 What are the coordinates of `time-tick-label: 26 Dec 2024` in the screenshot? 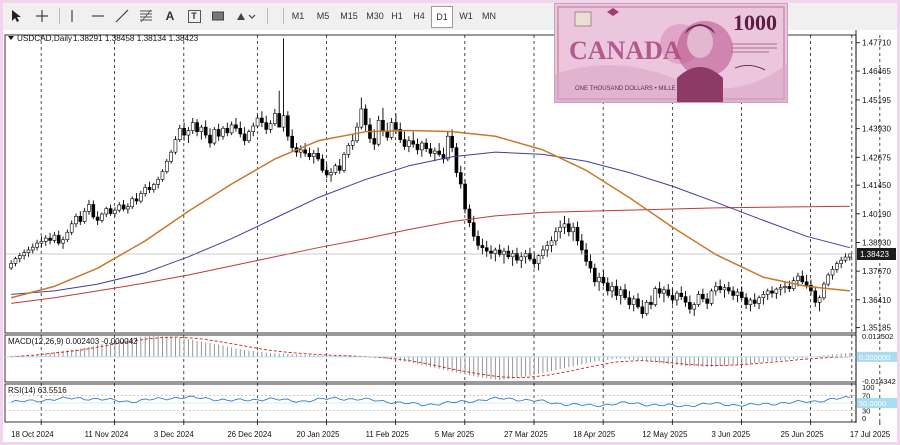 It's located at (249, 434).